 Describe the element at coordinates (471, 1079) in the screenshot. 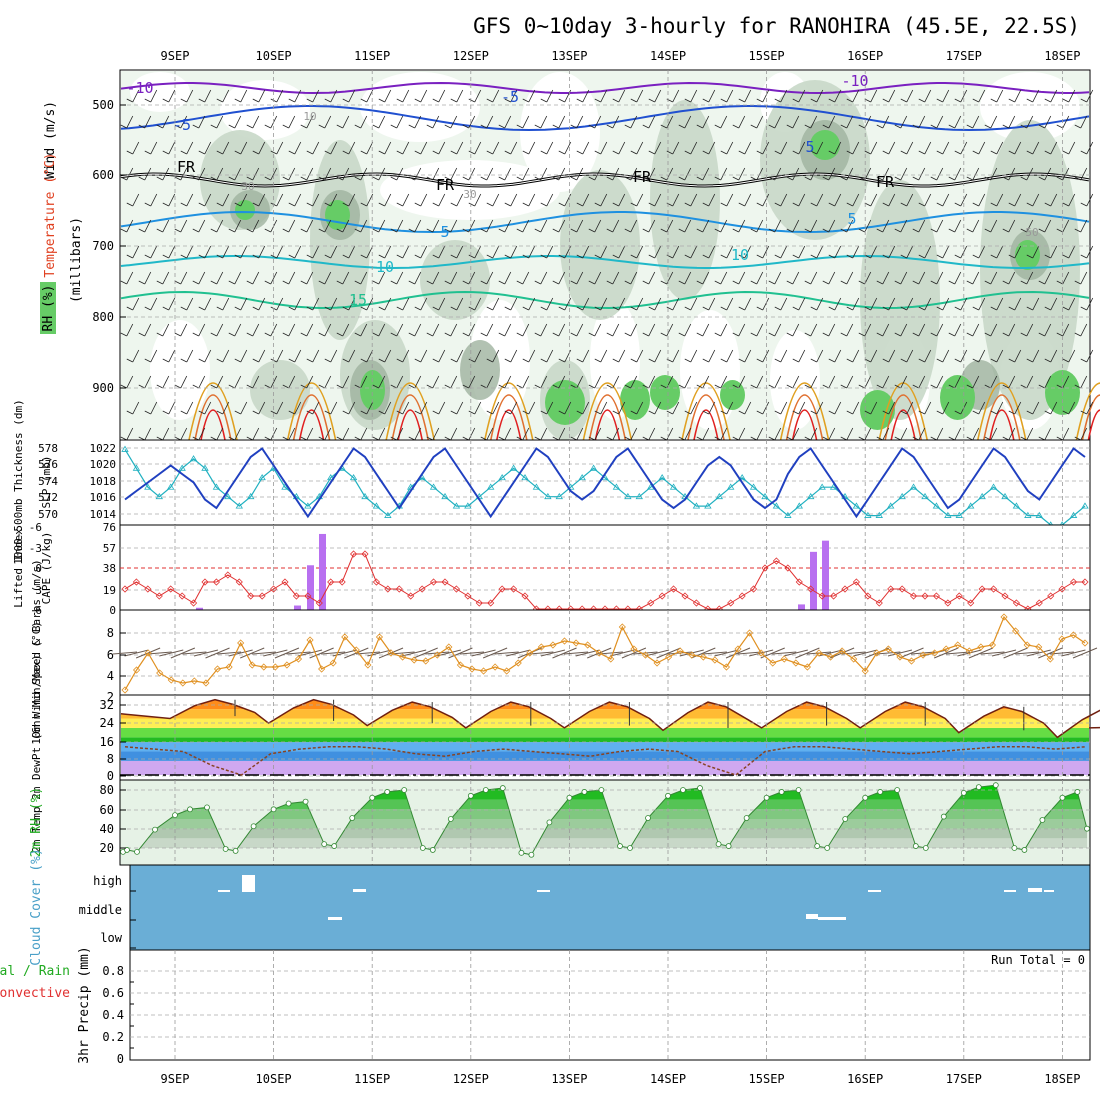

I see `bottom-date-label: 12SEP` at that location.